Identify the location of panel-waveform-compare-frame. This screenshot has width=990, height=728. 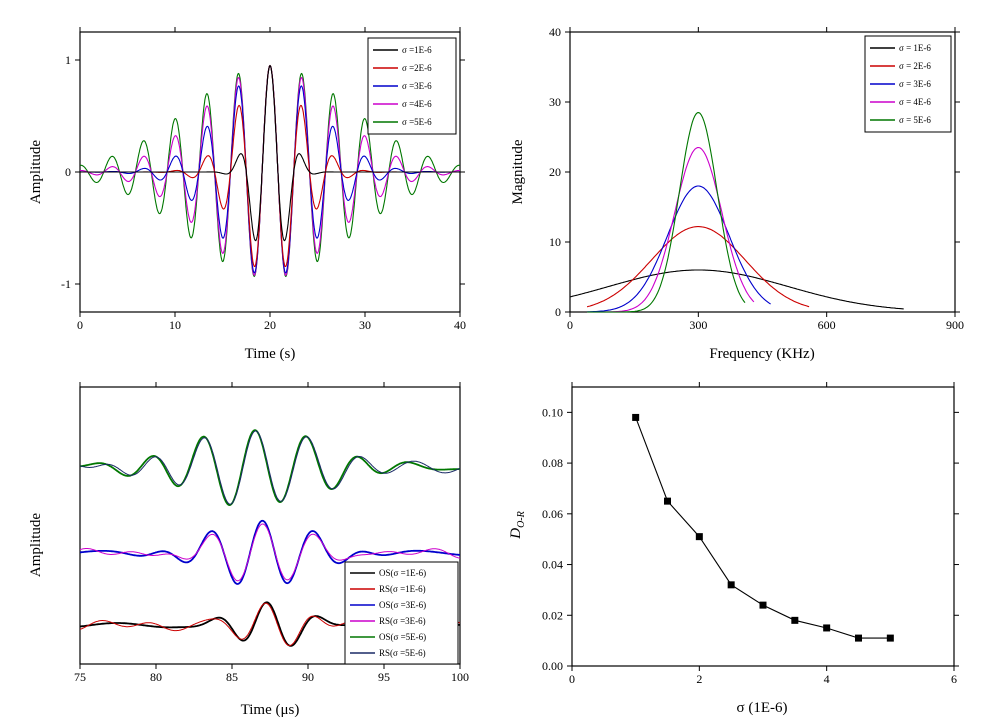
(270, 525).